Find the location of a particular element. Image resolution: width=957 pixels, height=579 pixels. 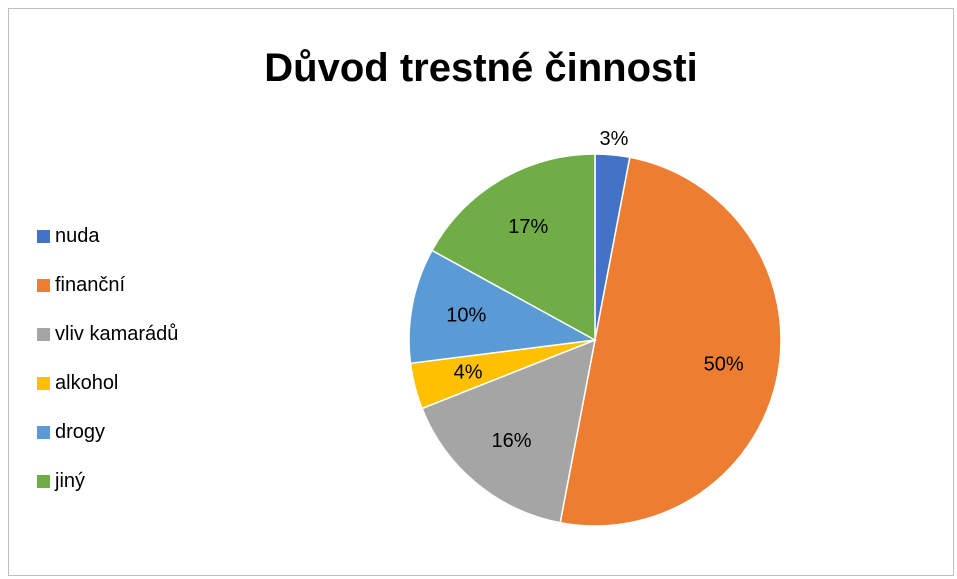

legend-swatch-vliv-kamaradu is located at coordinates (43, 334).